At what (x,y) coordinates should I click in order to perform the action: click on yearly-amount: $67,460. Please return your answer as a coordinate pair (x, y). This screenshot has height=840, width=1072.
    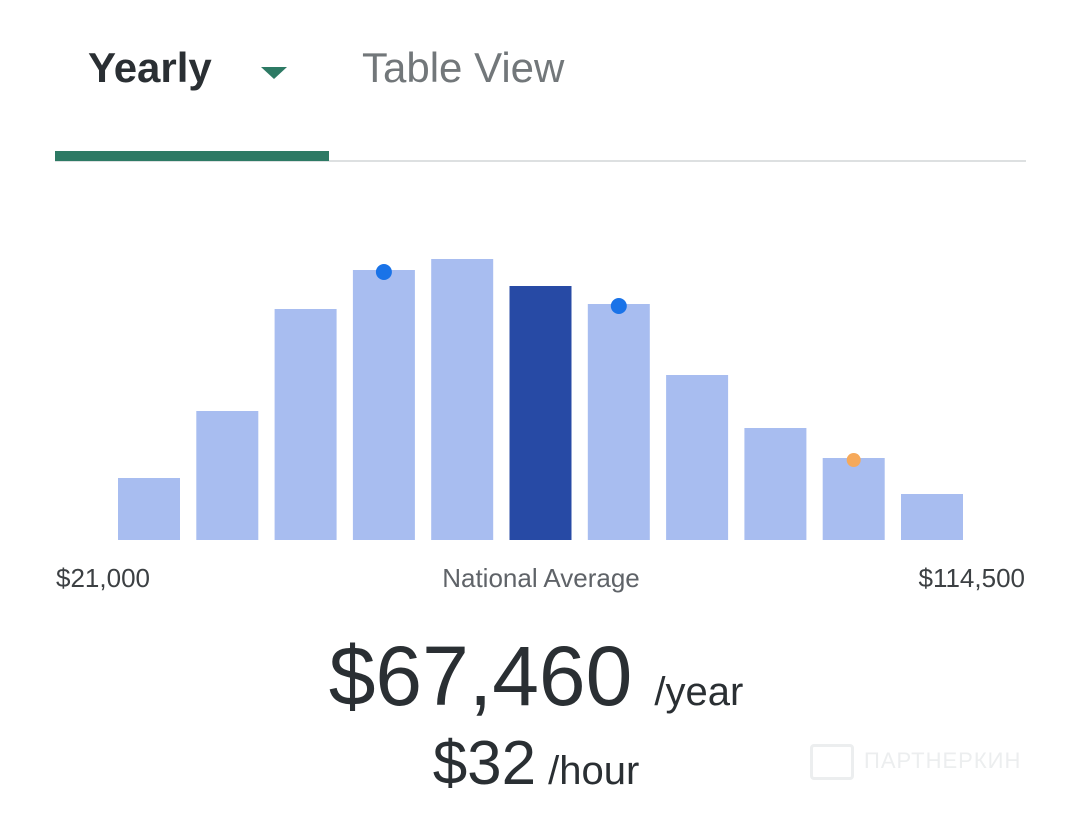
    Looking at the image, I should click on (480, 676).